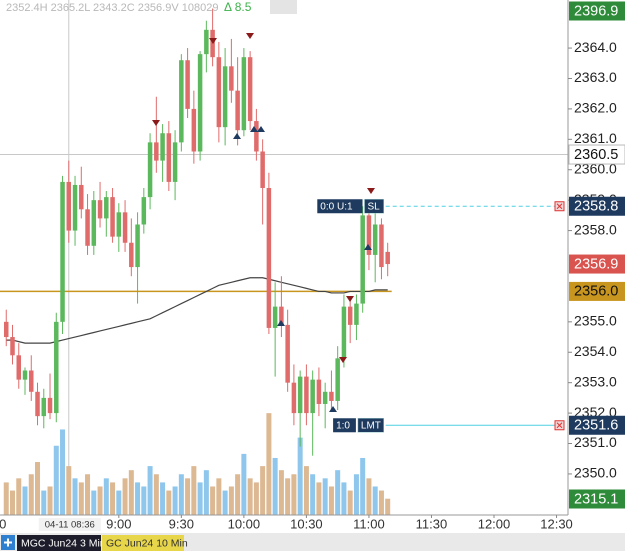 The height and width of the screenshot is (551, 625). What do you see at coordinates (596, 264) in the screenshot?
I see `last-price-tag: 2356.9` at bounding box center [596, 264].